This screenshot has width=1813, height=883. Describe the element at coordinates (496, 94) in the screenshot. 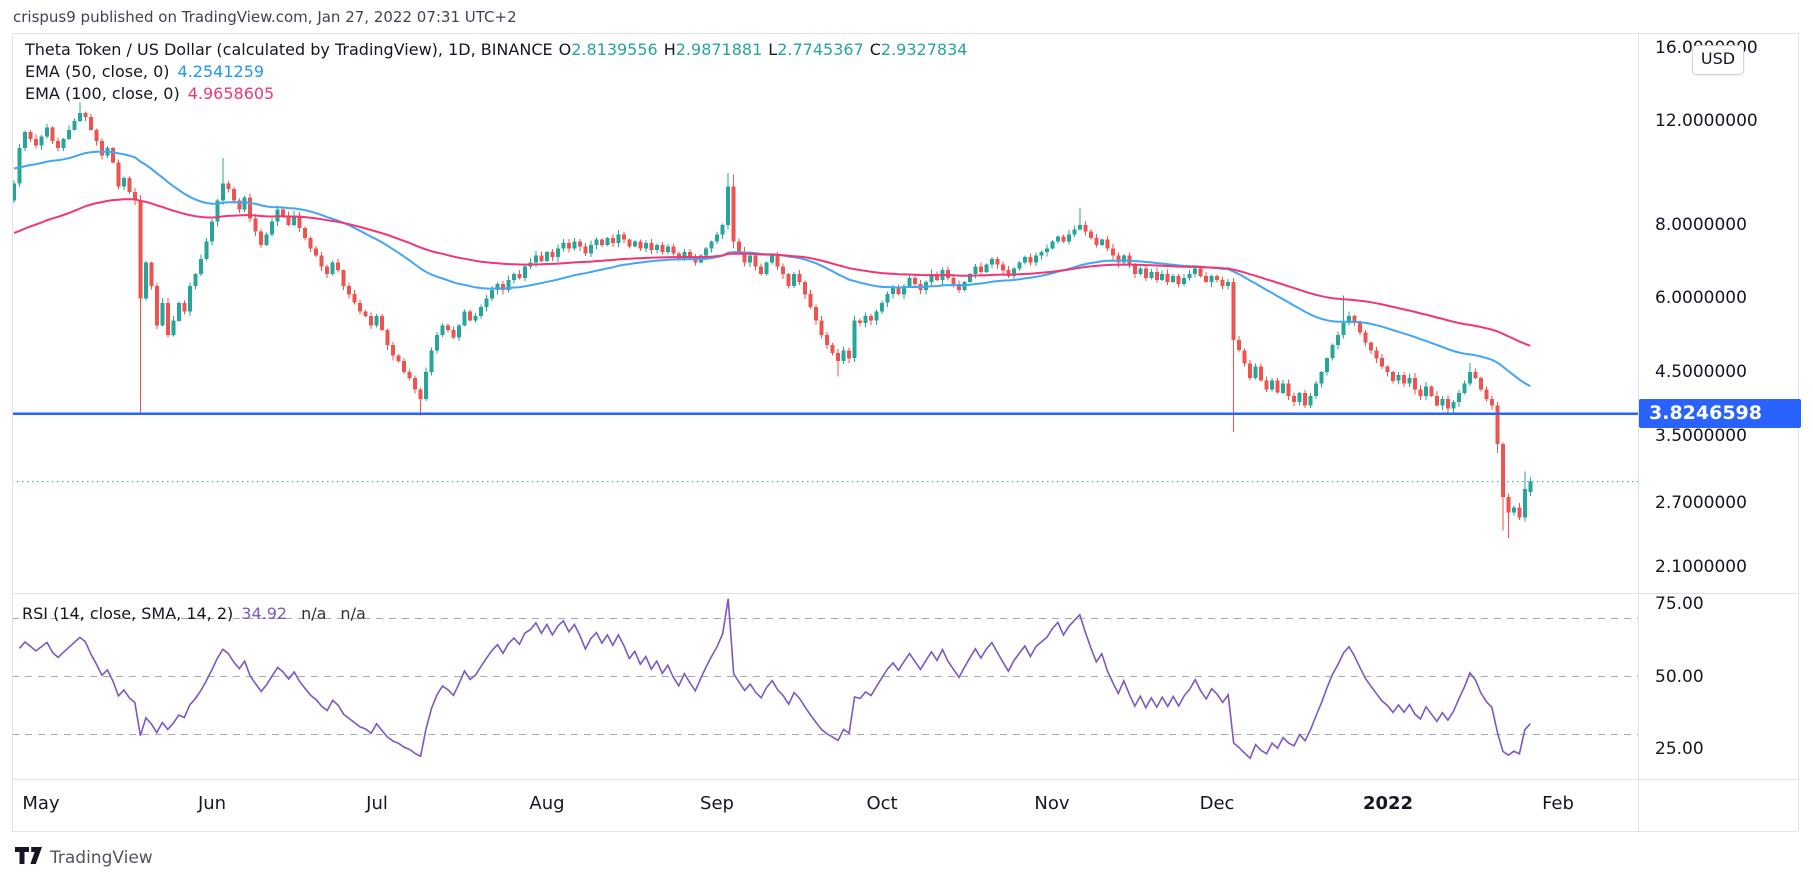

I see `ema100-legend-row: EMA (100, close, 0) 4.9658605` at that location.